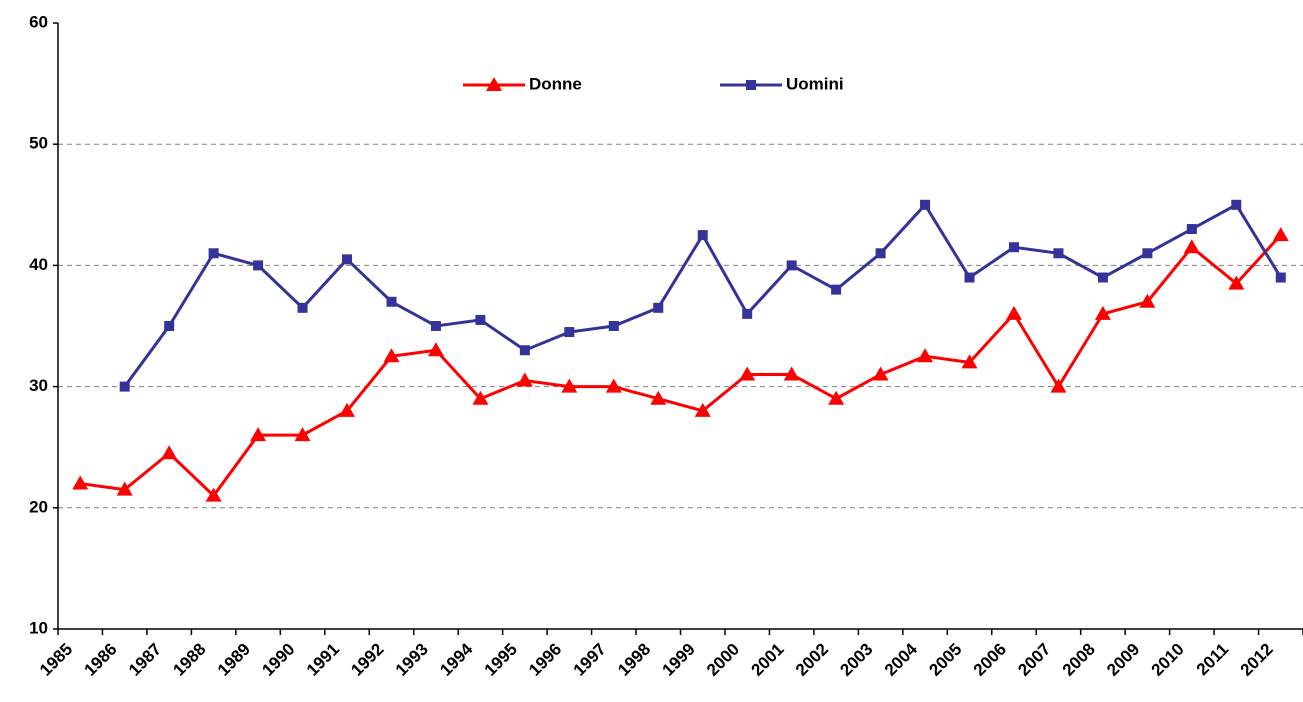 This screenshot has width=1303, height=702. Describe the element at coordinates (278, 660) in the screenshot. I see `x-tick-label: 1990` at that location.